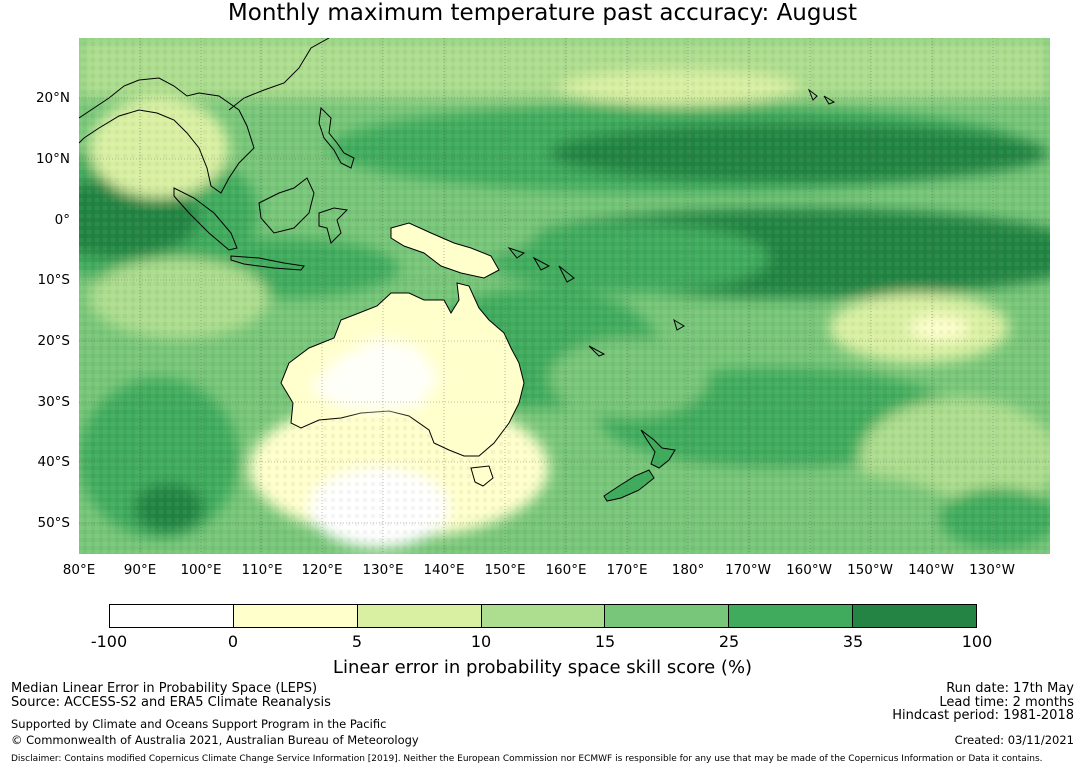  I want to click on colorbar-tick-1: -100, so click(109, 641).